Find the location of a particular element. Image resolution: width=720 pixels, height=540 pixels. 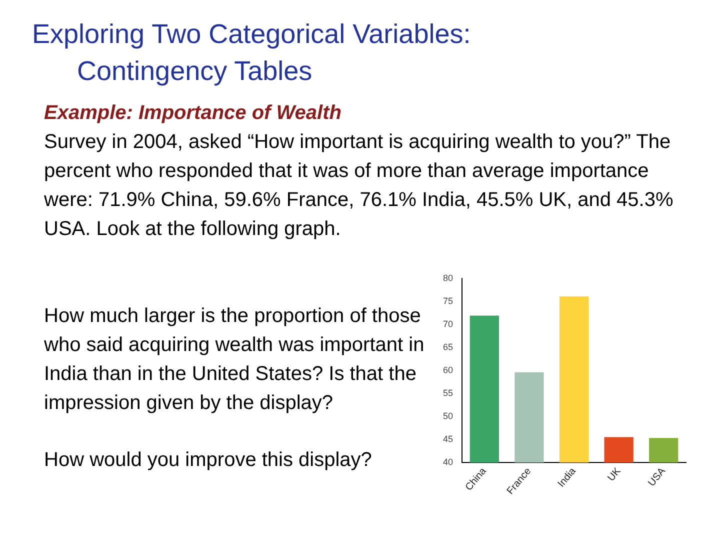

y-tick-label: 75 is located at coordinates (448, 301).